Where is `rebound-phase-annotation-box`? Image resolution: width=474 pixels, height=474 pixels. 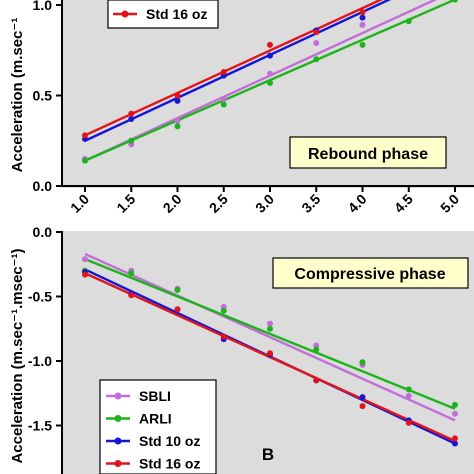 rebound-phase-annotation-box is located at coordinates (368, 152).